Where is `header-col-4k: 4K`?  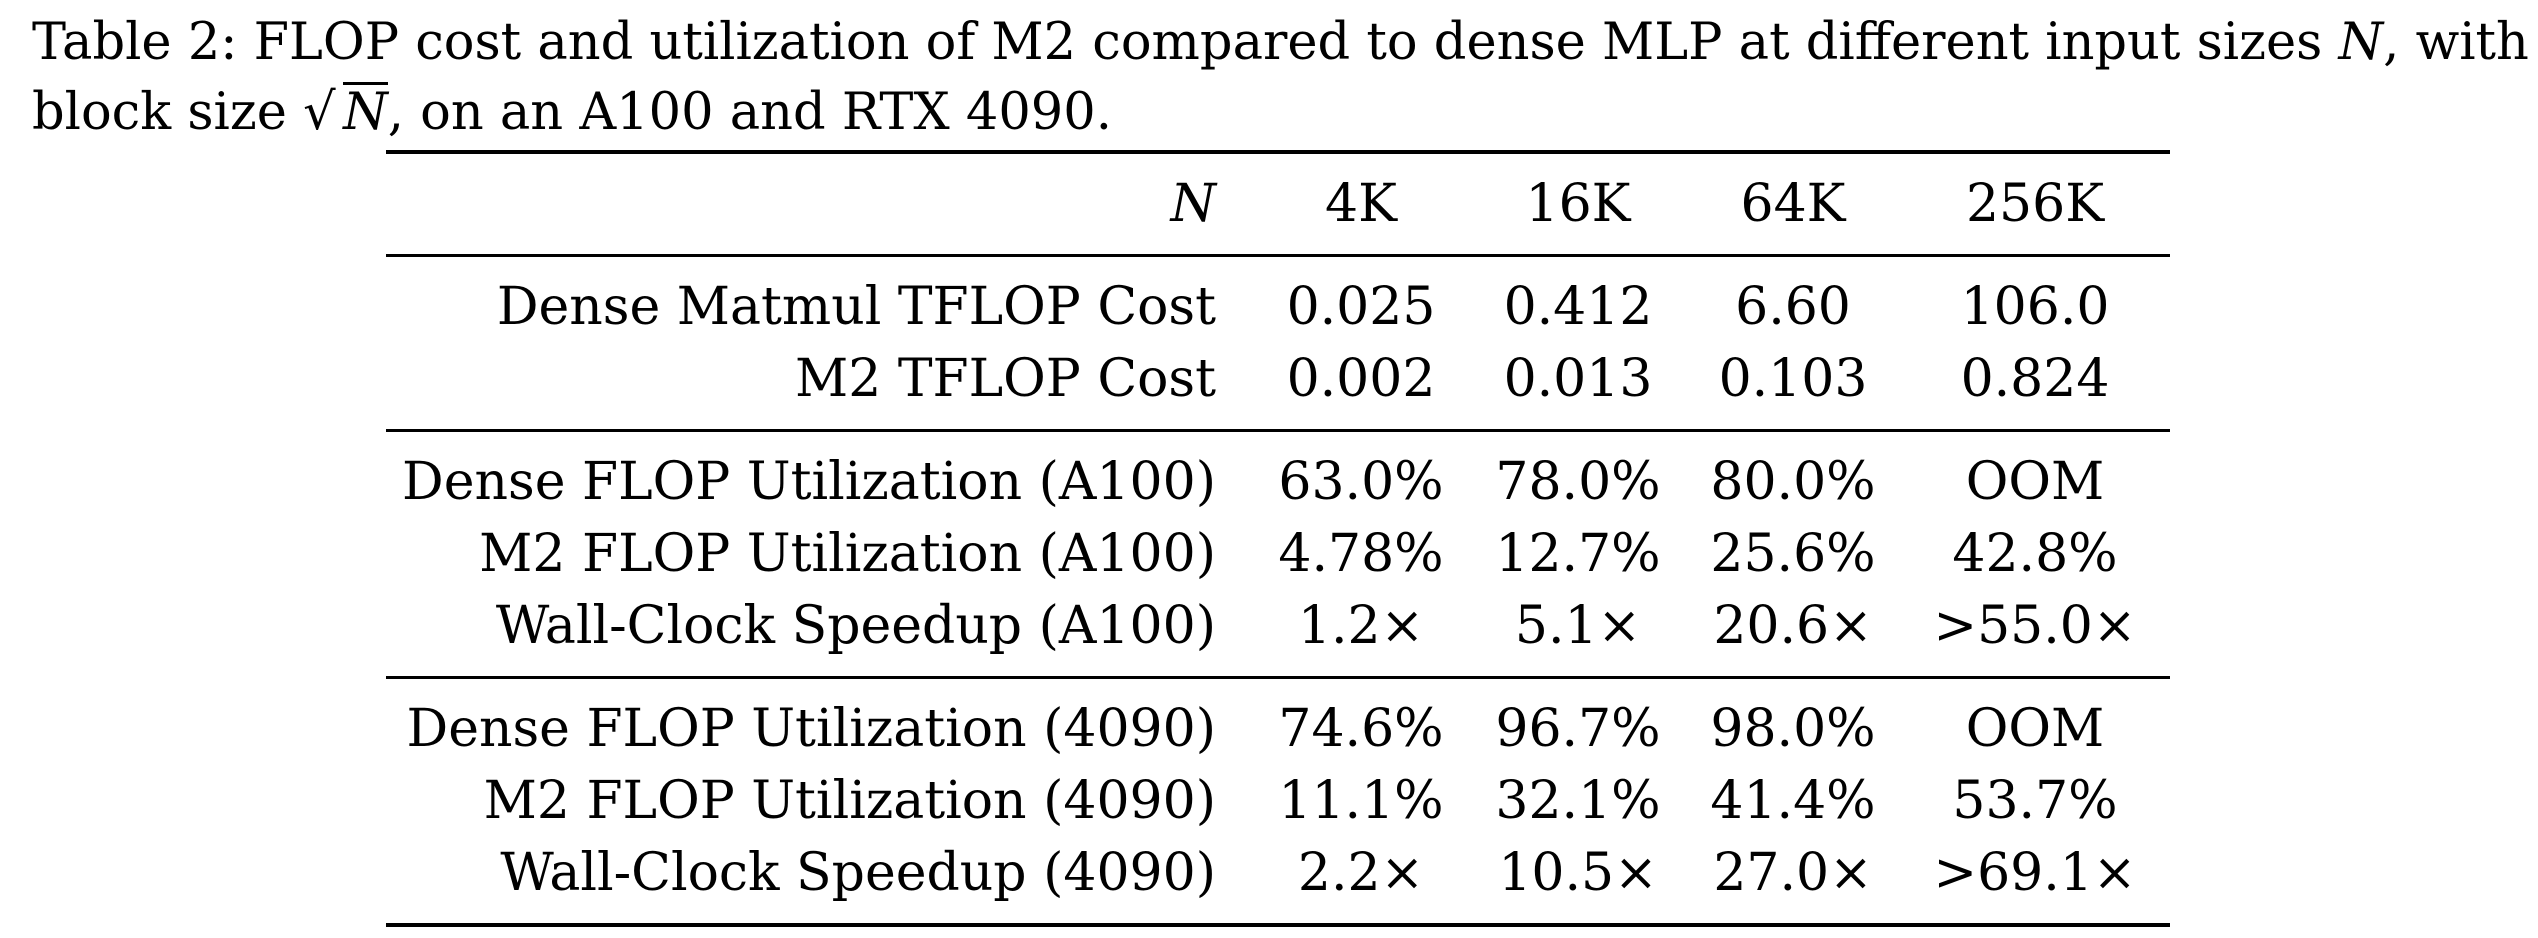 header-col-4k: 4K is located at coordinates (1361, 203).